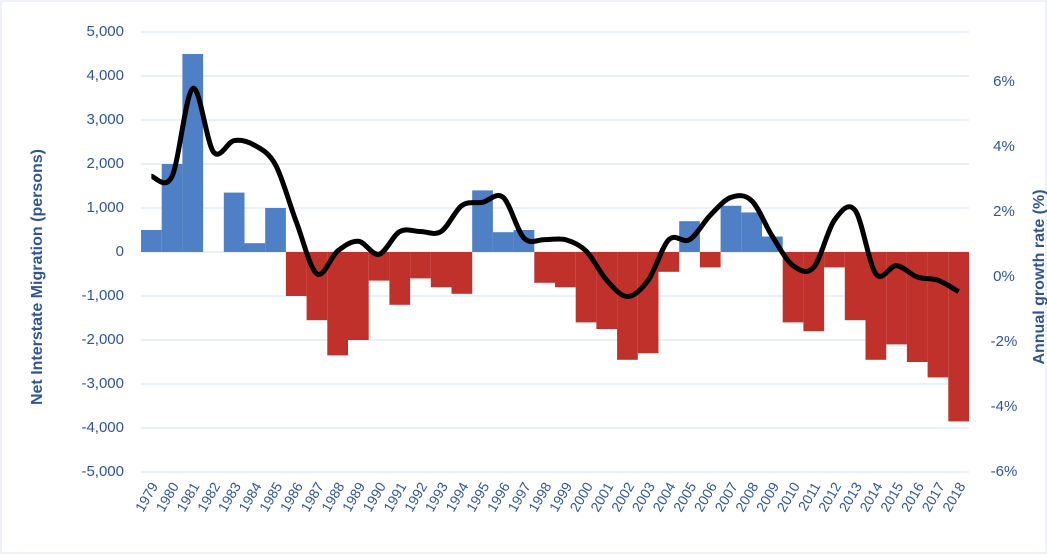  Describe the element at coordinates (102, 339) in the screenshot. I see `y-tick-label: -2,000` at that location.